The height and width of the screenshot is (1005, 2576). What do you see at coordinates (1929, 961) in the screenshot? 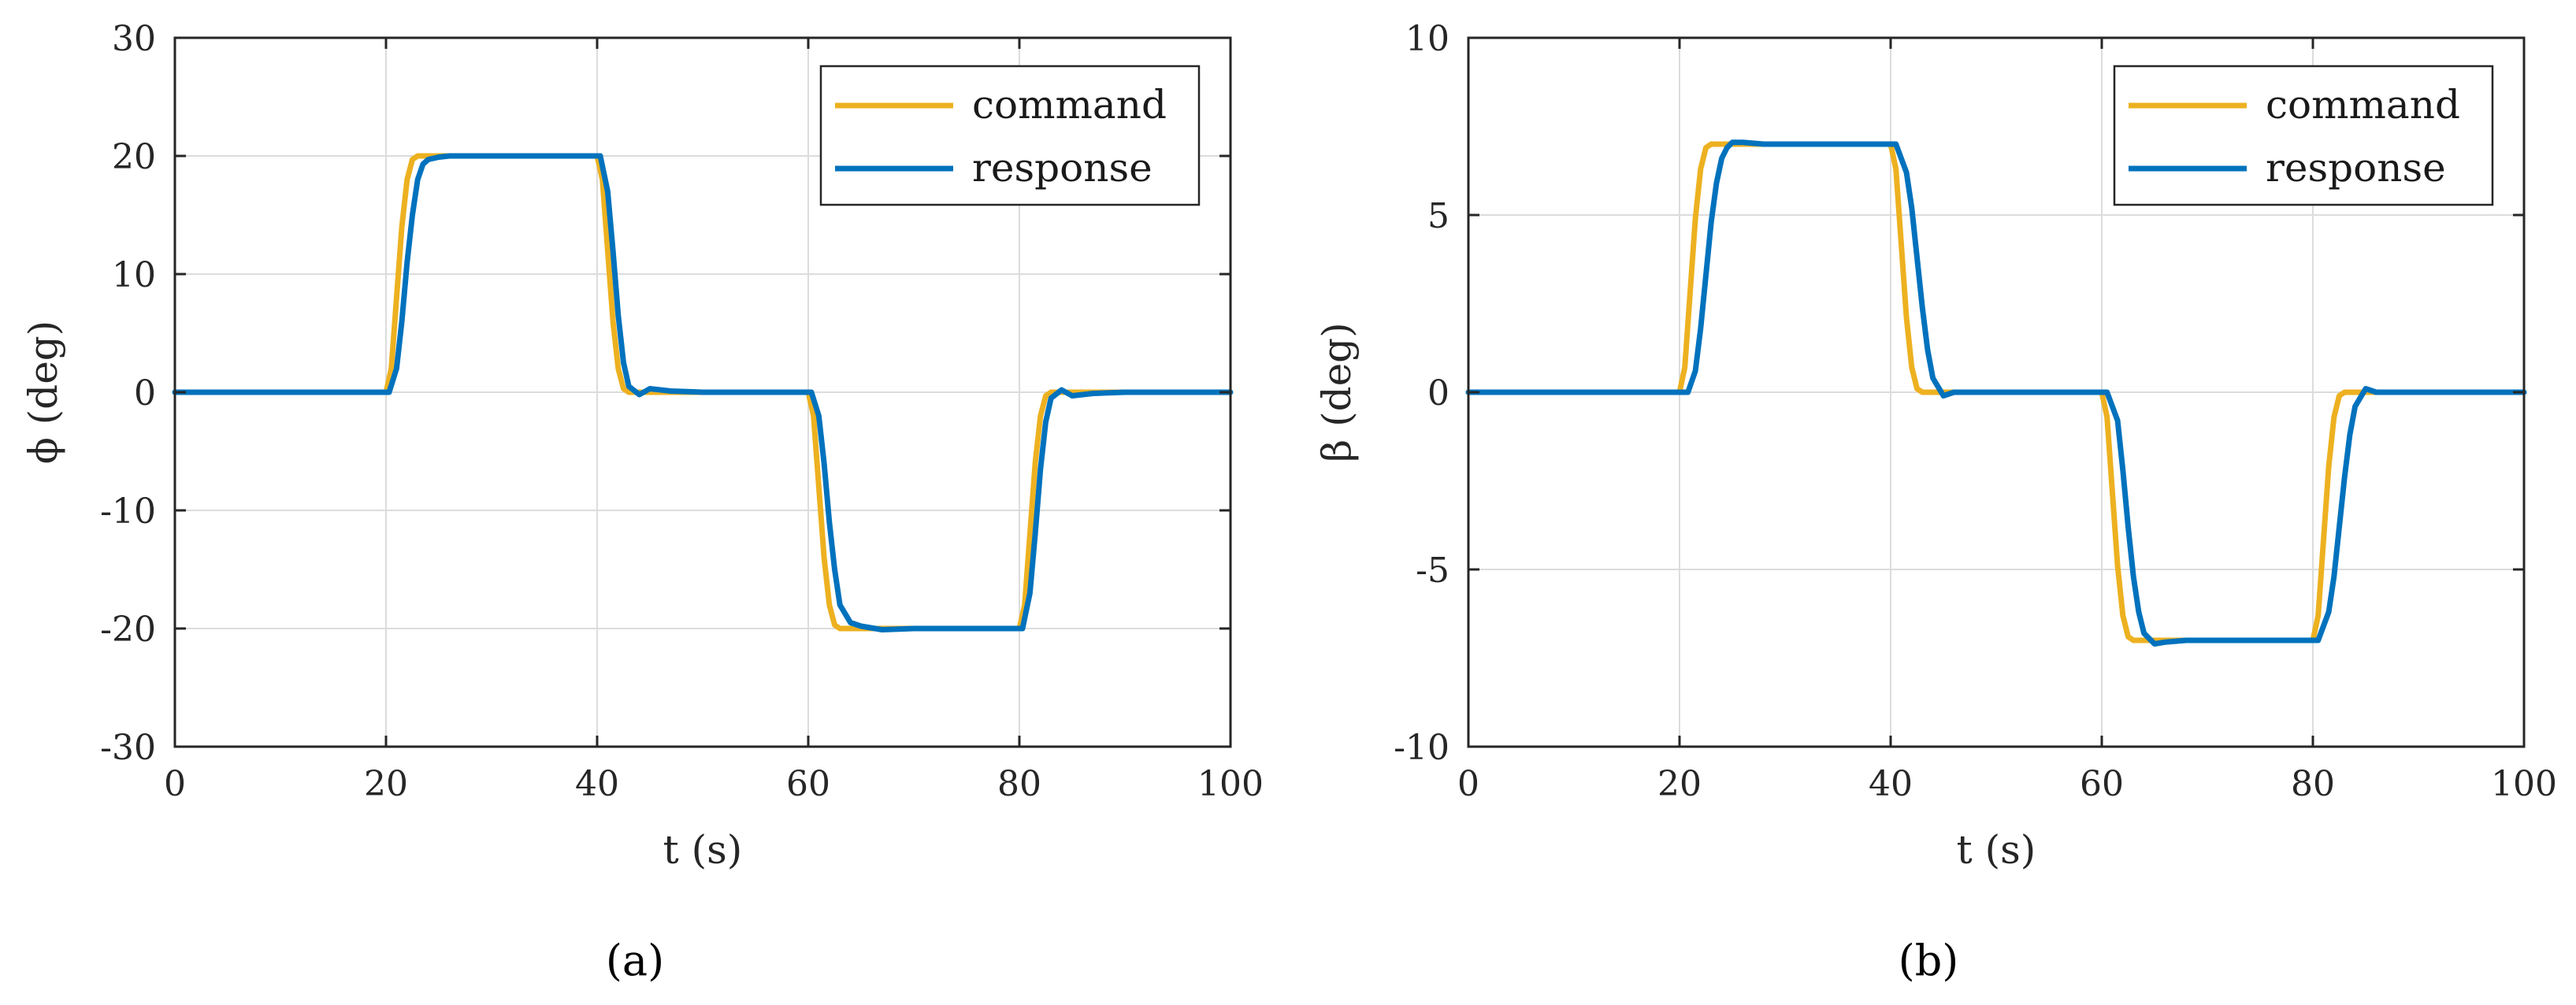
I see `panel-caption: (b)` at bounding box center [1929, 961].